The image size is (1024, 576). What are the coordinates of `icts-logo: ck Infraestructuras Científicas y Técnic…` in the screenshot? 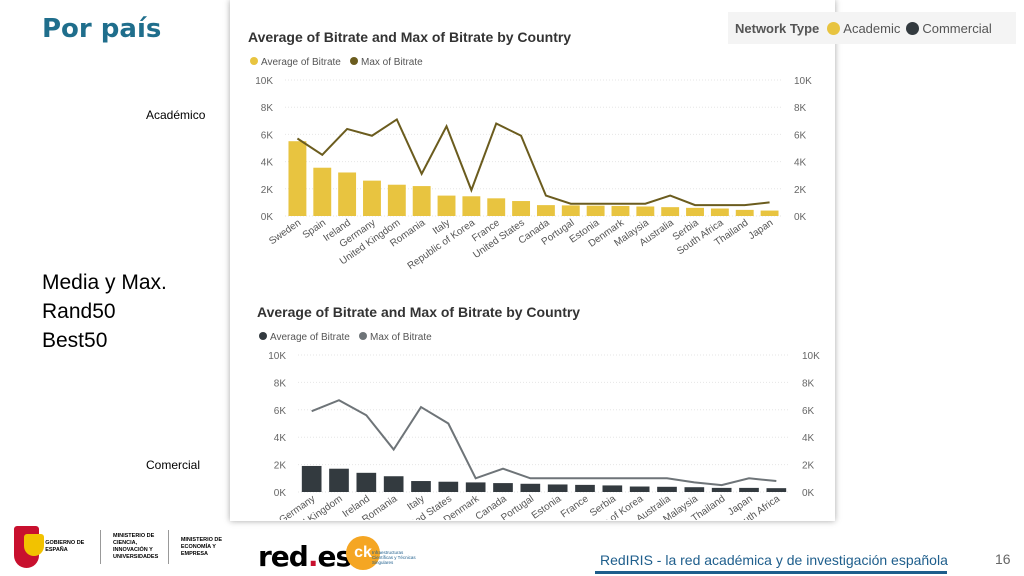 It's located at (385, 553).